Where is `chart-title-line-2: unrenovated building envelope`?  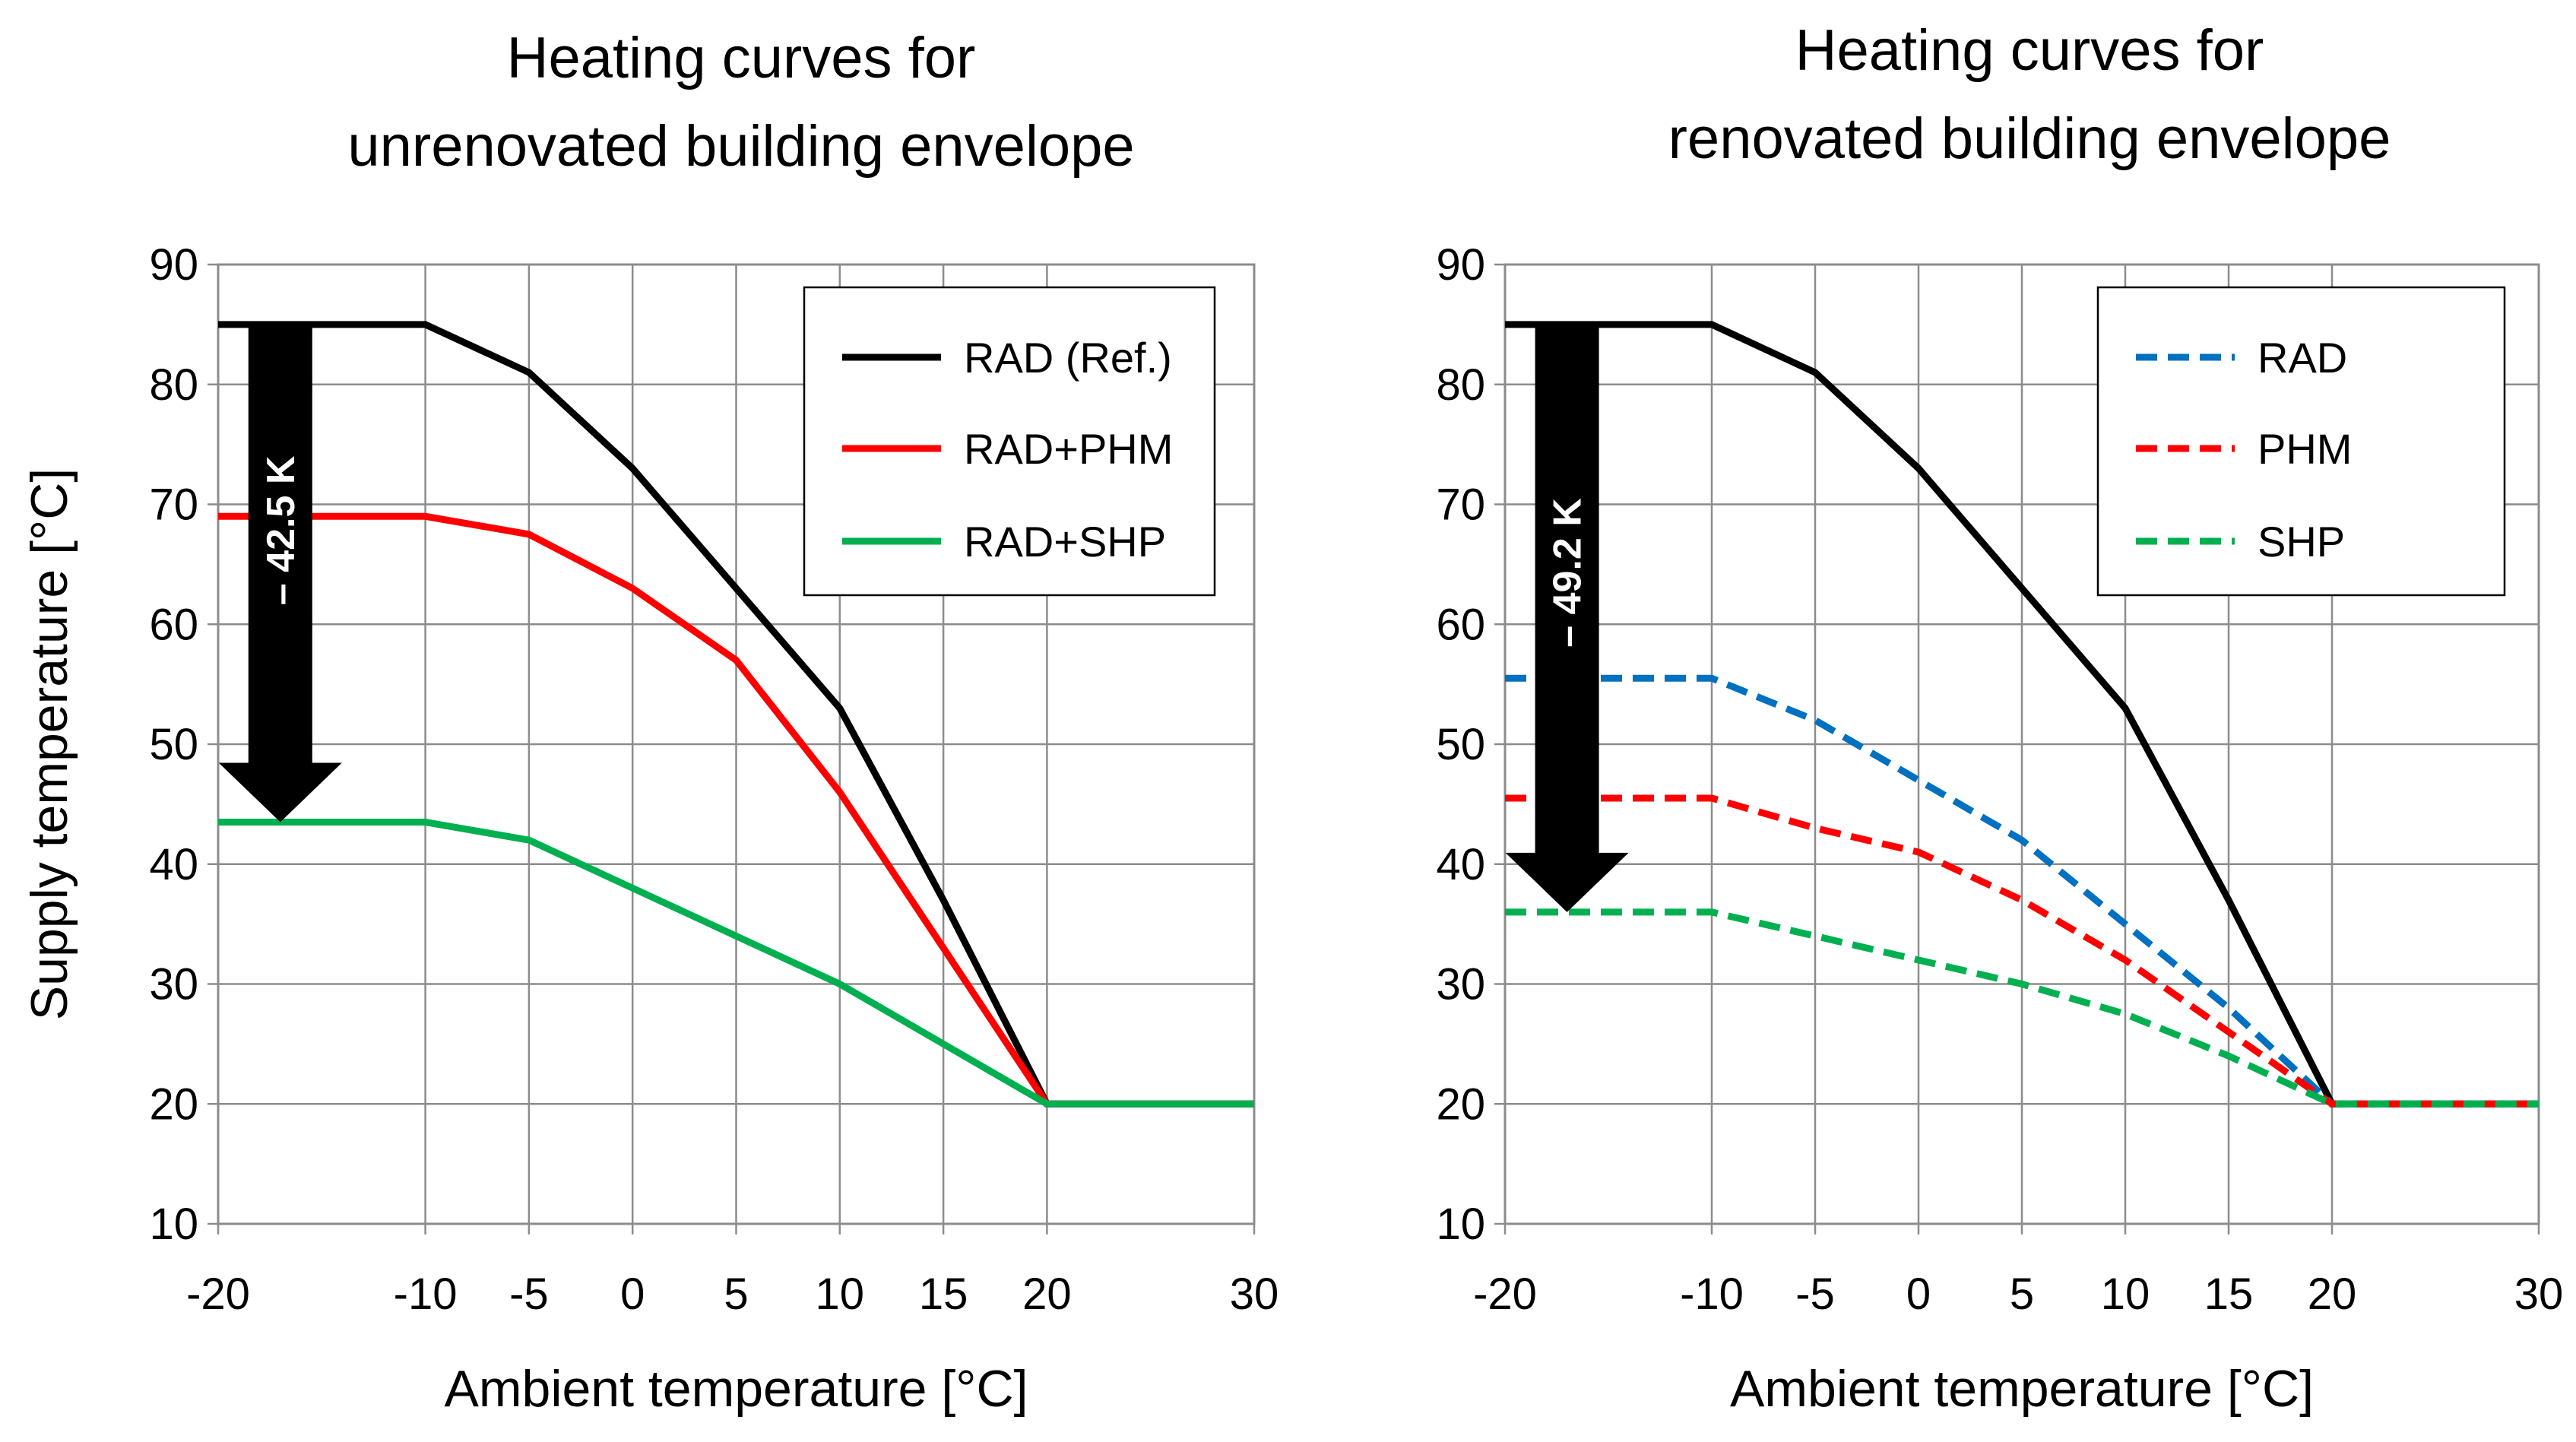 chart-title-line-2: unrenovated building envelope is located at coordinates (740, 147).